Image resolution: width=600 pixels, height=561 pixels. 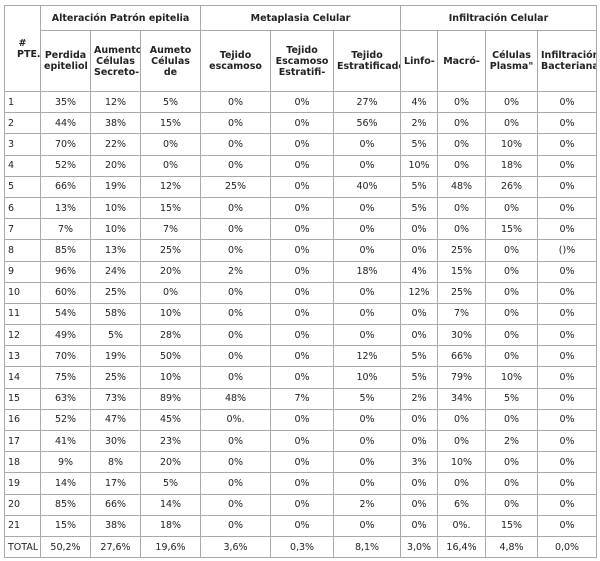 I want to click on cell: 4%, so click(x=419, y=271).